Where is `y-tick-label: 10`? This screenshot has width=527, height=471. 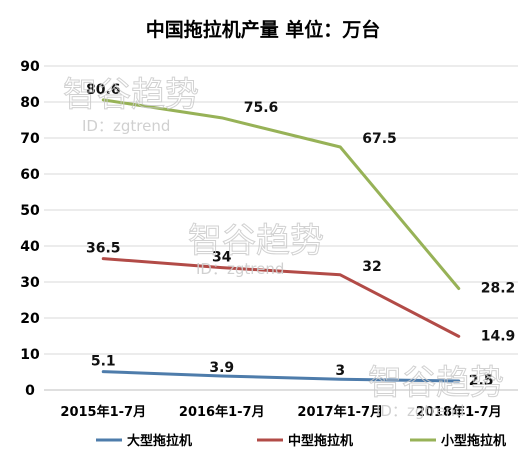
y-tick-label: 10 is located at coordinates (30, 355).